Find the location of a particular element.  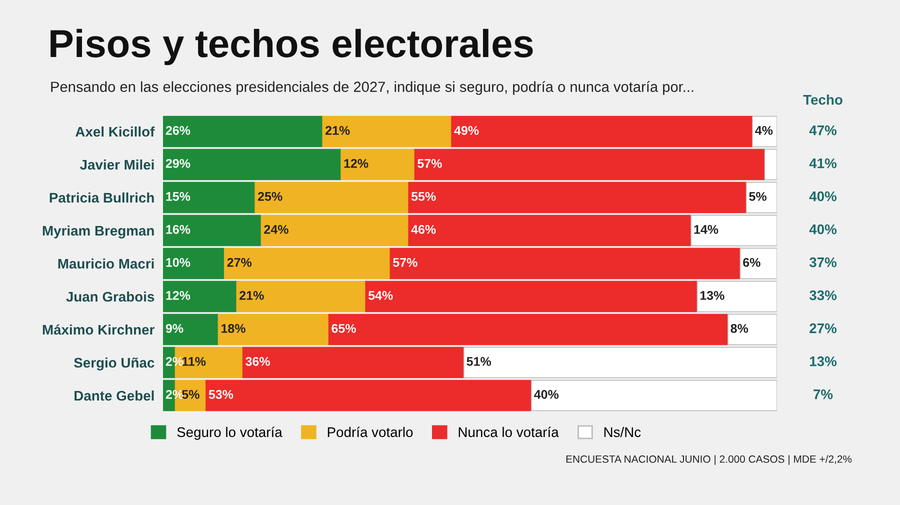

data-label: 36% is located at coordinates (258, 361).